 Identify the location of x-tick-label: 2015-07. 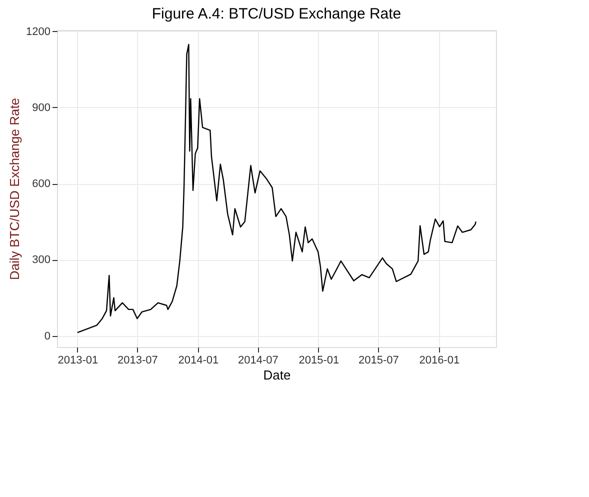
(378, 360).